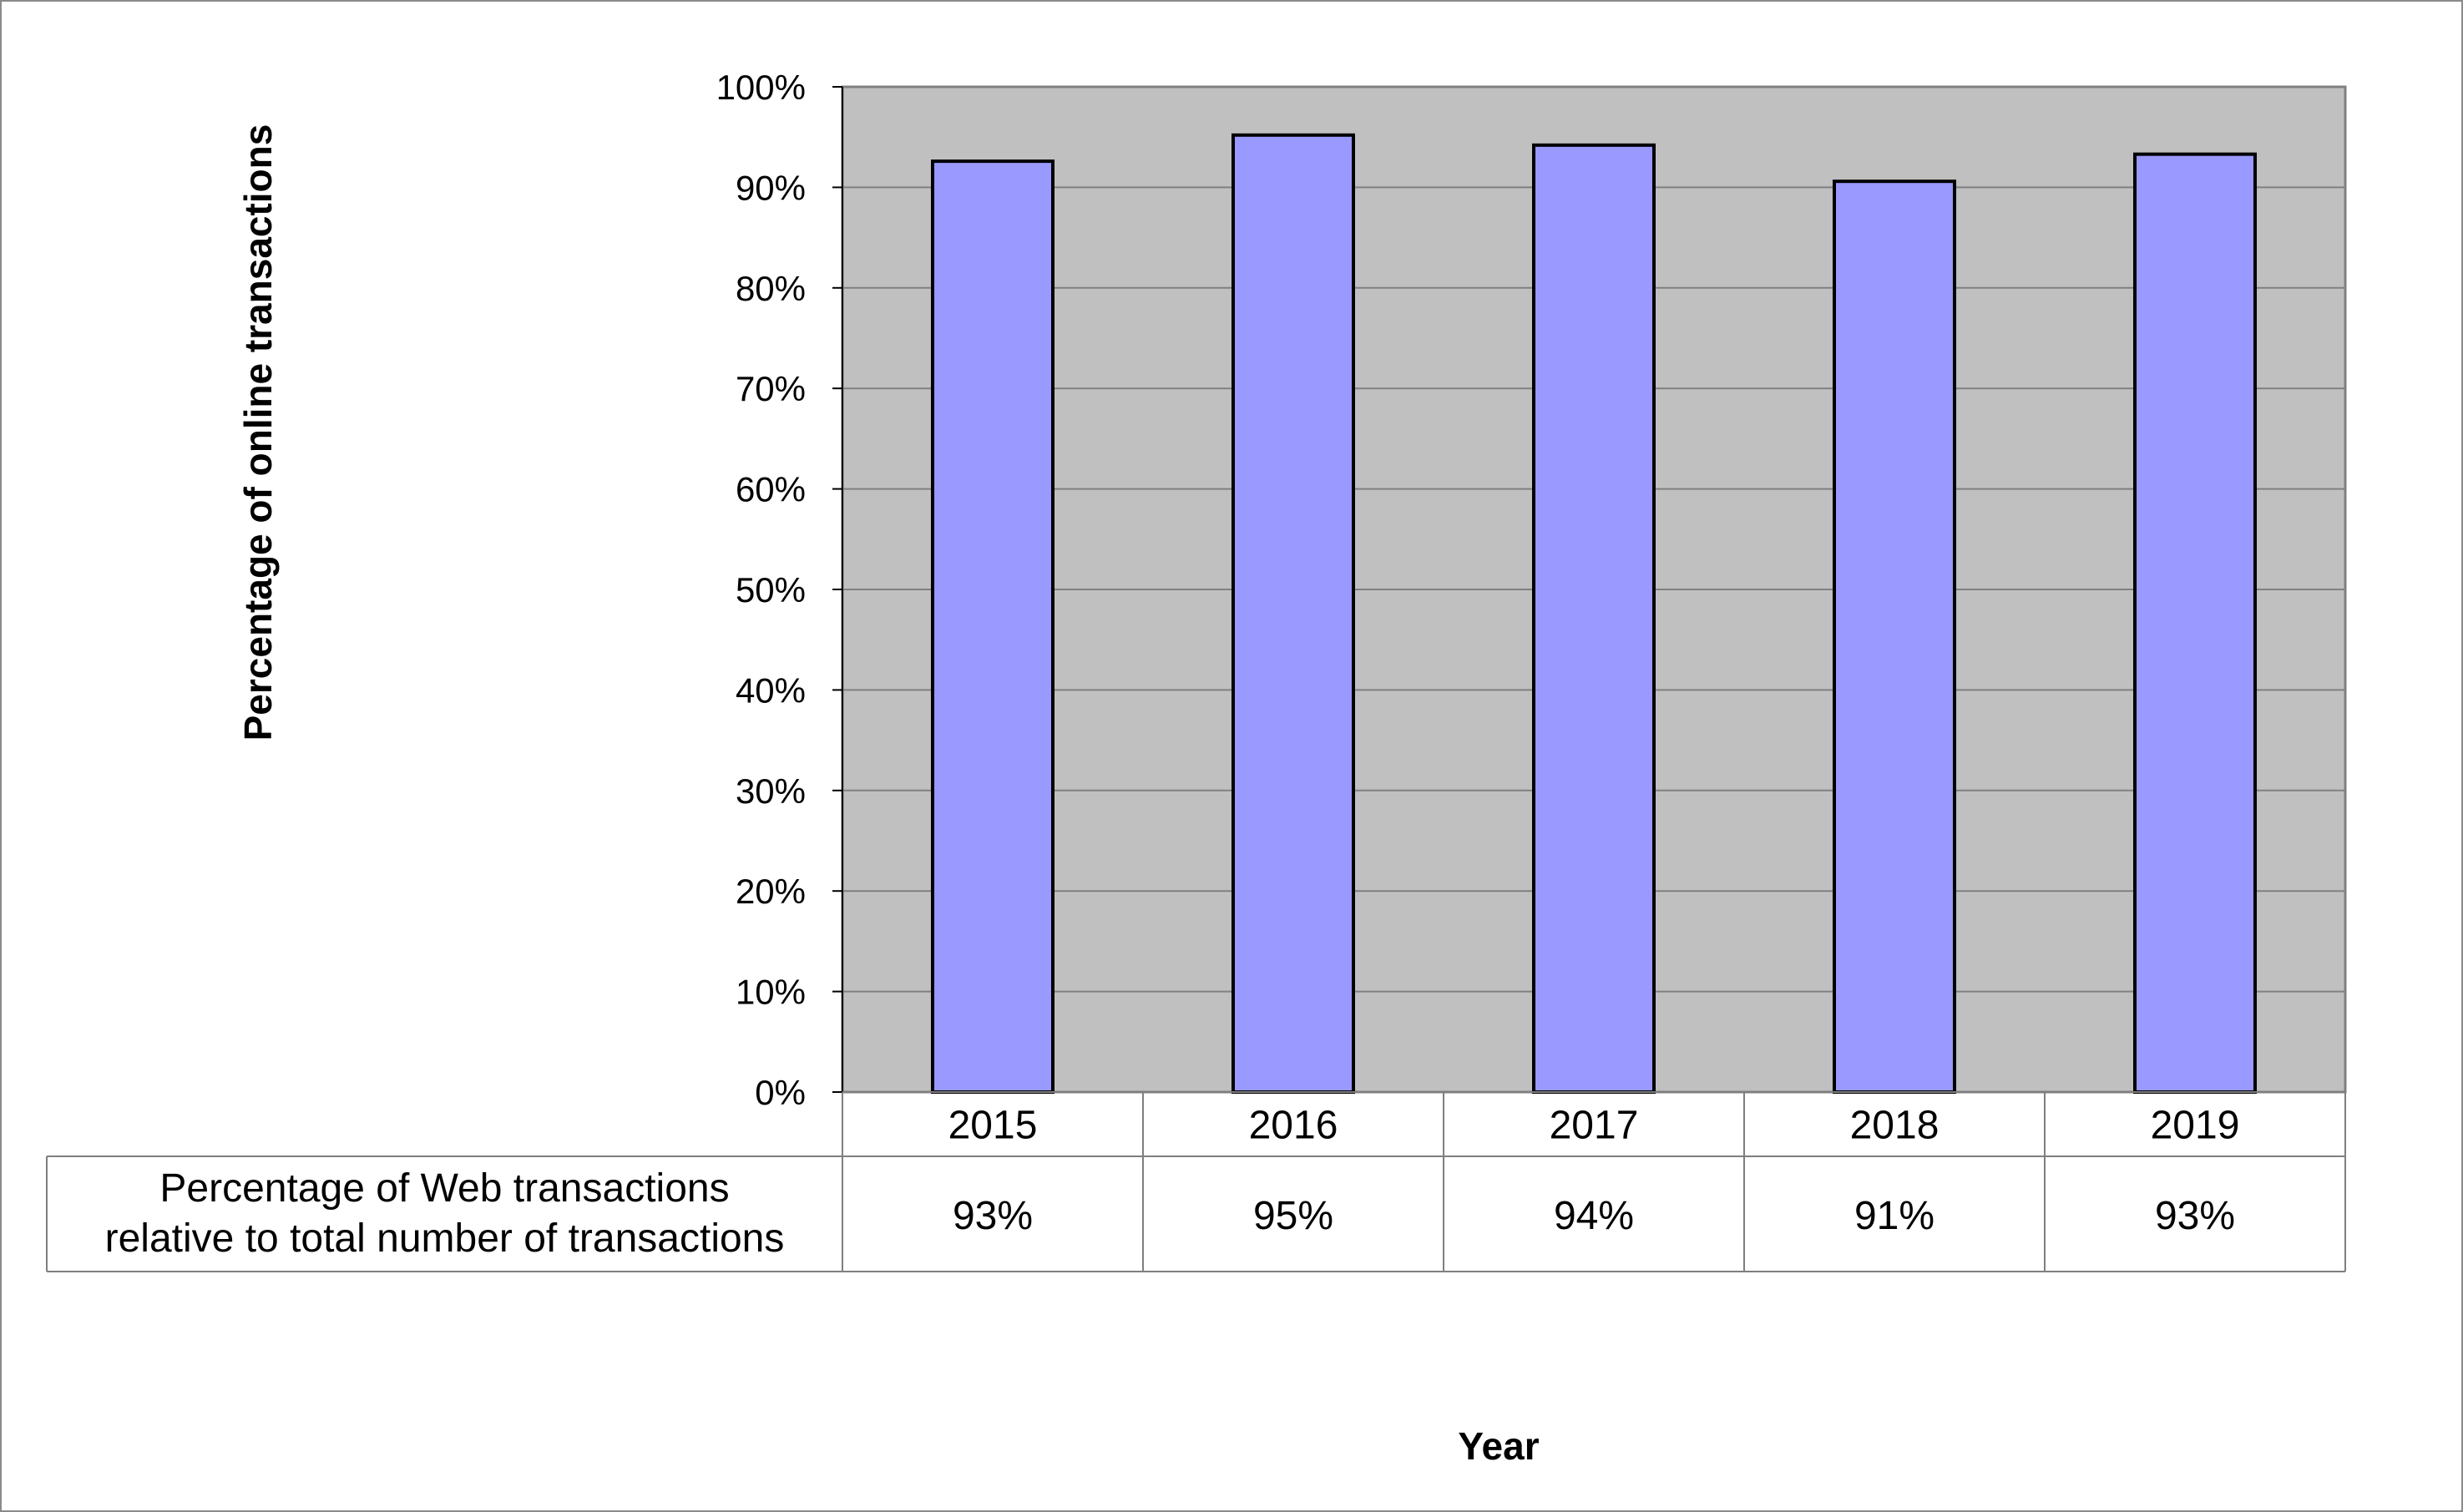  I want to click on table-value: 94%, so click(1594, 1216).